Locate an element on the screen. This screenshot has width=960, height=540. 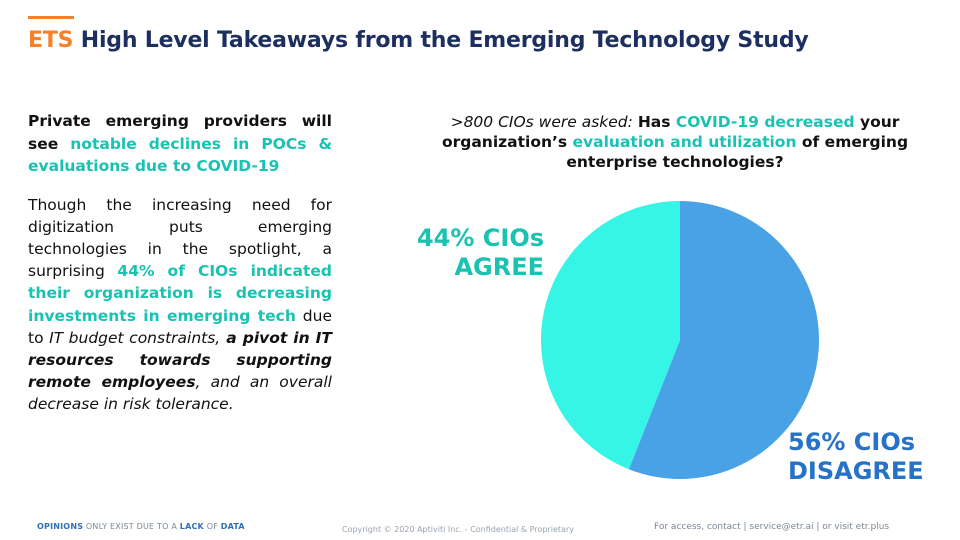
question-intro: >800 CIOs were asked is located at coordinates (539, 122).